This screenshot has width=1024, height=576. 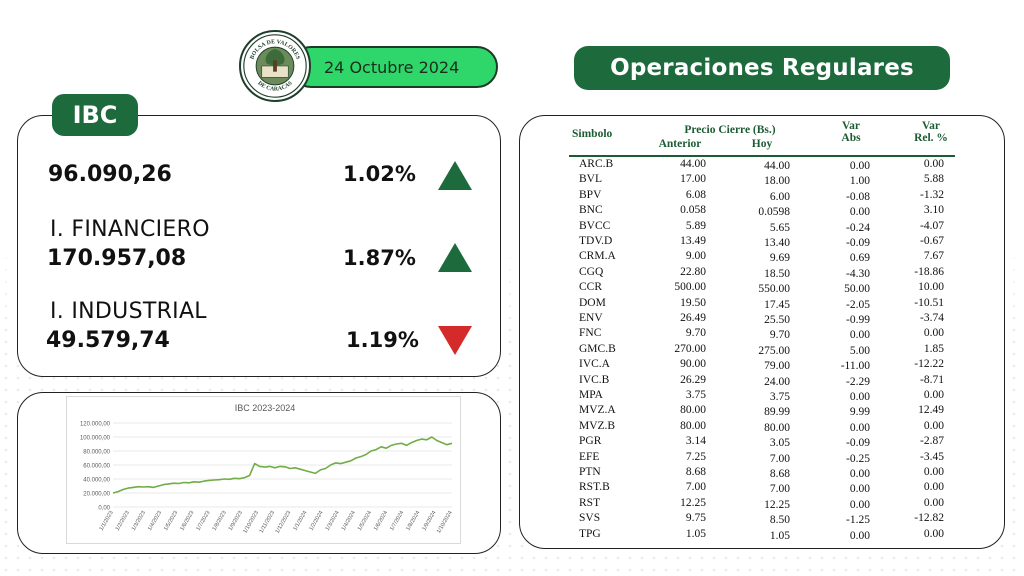 I want to click on cell-symbol: CRM.A, so click(x=597, y=256).